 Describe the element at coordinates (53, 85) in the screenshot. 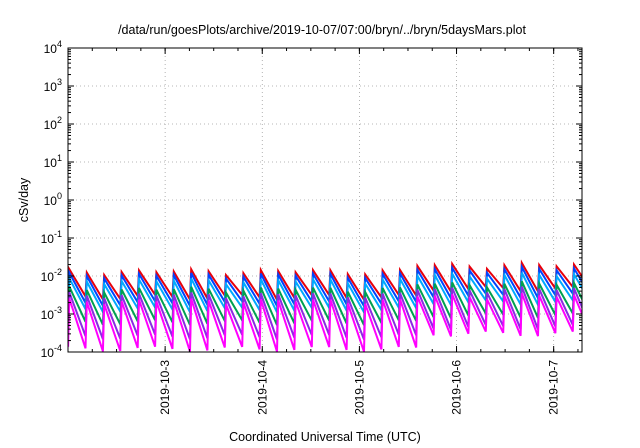

I see `y-tick-label: 10³` at that location.